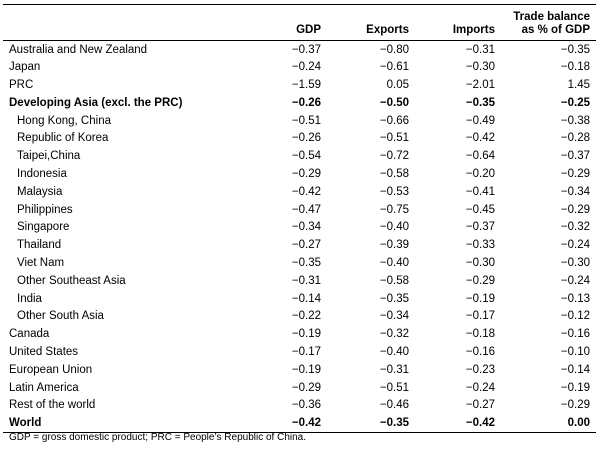 The image size is (600, 450). What do you see at coordinates (394, 316) in the screenshot?
I see `exports-cell: −0.34` at bounding box center [394, 316].